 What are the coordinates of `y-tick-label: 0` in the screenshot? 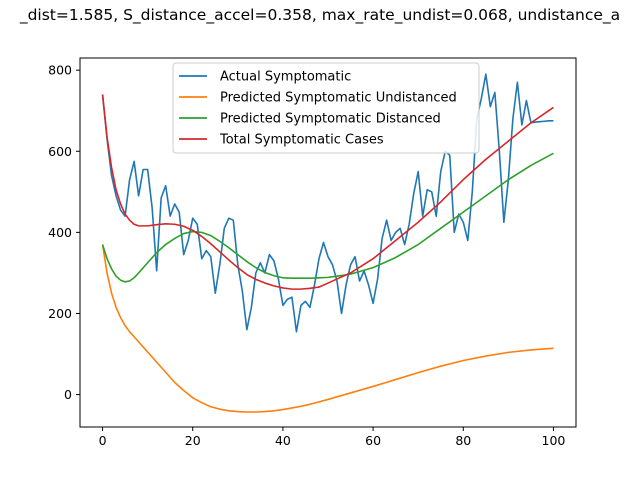 It's located at (68, 394).